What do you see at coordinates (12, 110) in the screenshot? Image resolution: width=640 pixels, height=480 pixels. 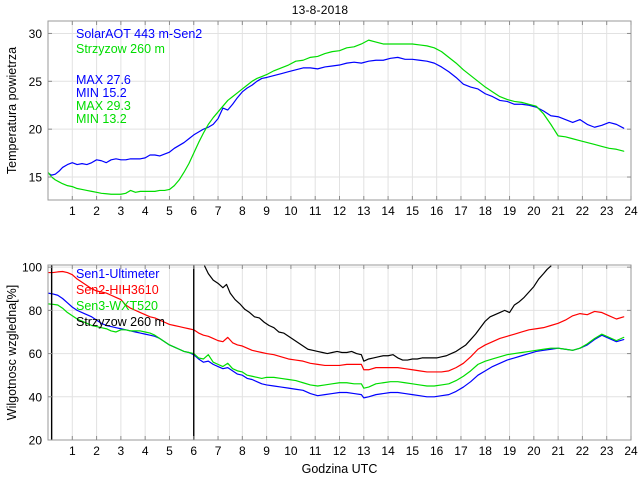 I see `y-axis-label: Temperatura powietrza` at bounding box center [12, 110].